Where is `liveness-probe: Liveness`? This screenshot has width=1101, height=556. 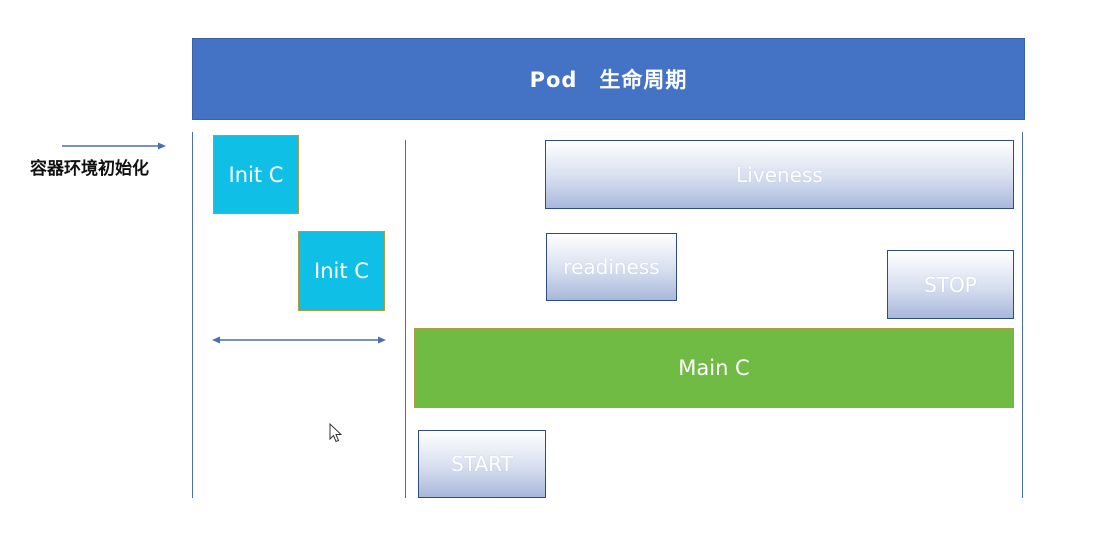 liveness-probe: Liveness is located at coordinates (779, 174).